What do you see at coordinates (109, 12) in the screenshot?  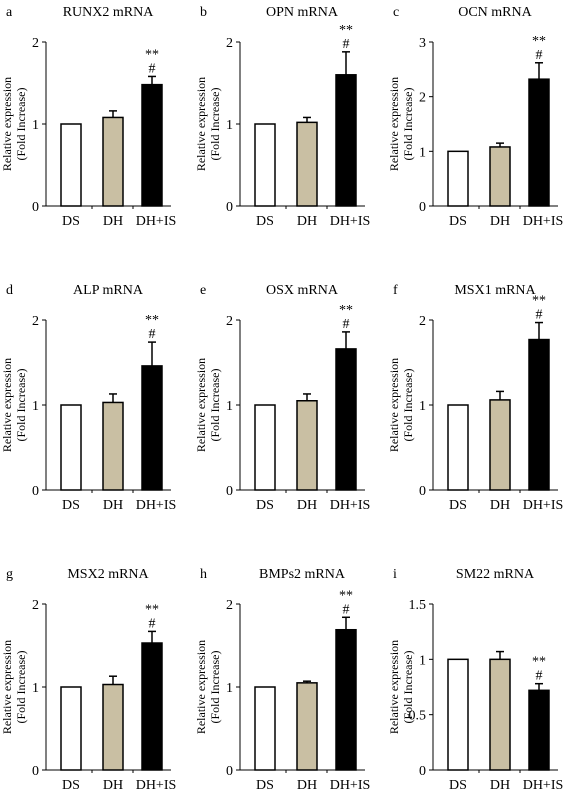 I see `chart-title: RUNX2 mRNA` at bounding box center [109, 12].